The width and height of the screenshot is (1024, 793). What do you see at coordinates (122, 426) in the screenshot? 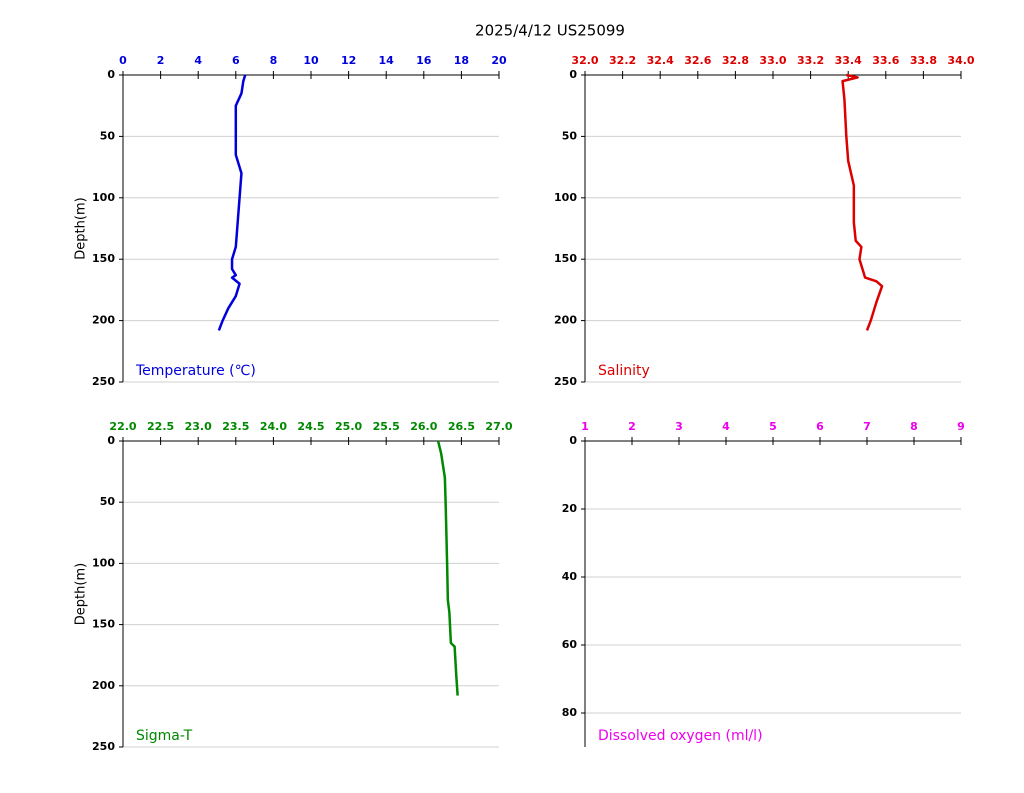
I see `x-tick-label: 22.0` at bounding box center [122, 426].